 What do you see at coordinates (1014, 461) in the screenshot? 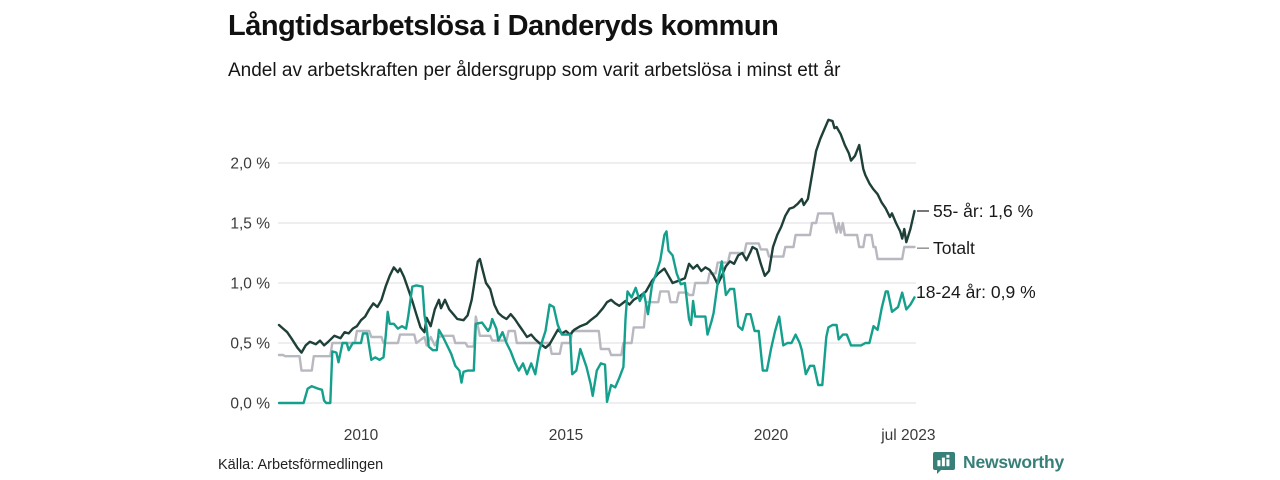
I see `newsworthy-wordmark: Newsworthy` at bounding box center [1014, 461].